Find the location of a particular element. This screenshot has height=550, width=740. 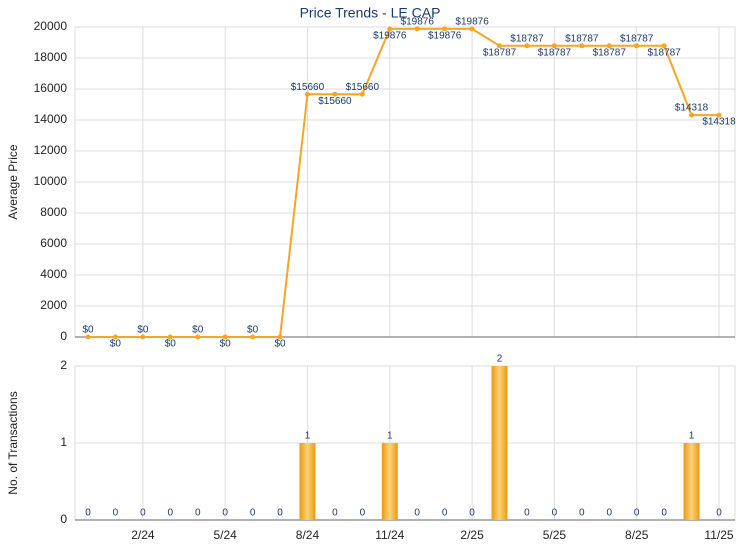

x-tick-label: 2/24 is located at coordinates (143, 535).